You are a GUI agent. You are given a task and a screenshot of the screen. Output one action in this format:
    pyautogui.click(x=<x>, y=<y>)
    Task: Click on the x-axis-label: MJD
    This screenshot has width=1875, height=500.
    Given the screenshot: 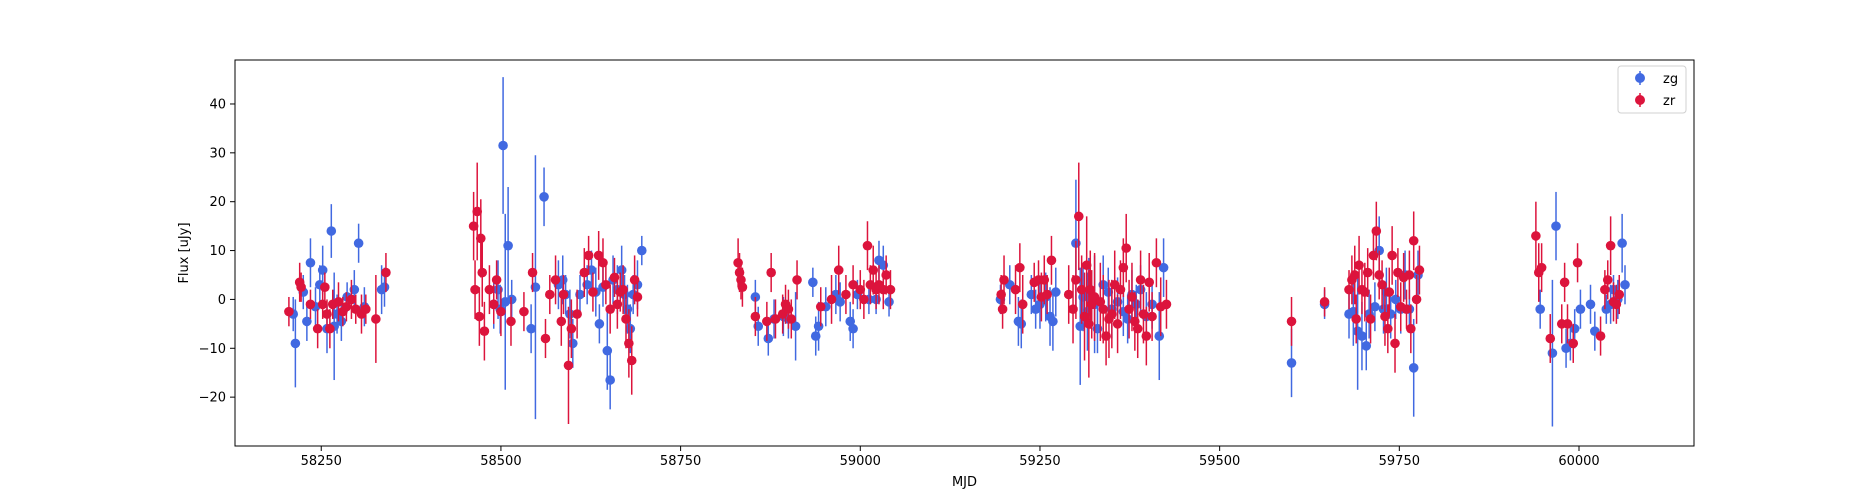 What is the action you would take?
    pyautogui.click(x=964, y=482)
    